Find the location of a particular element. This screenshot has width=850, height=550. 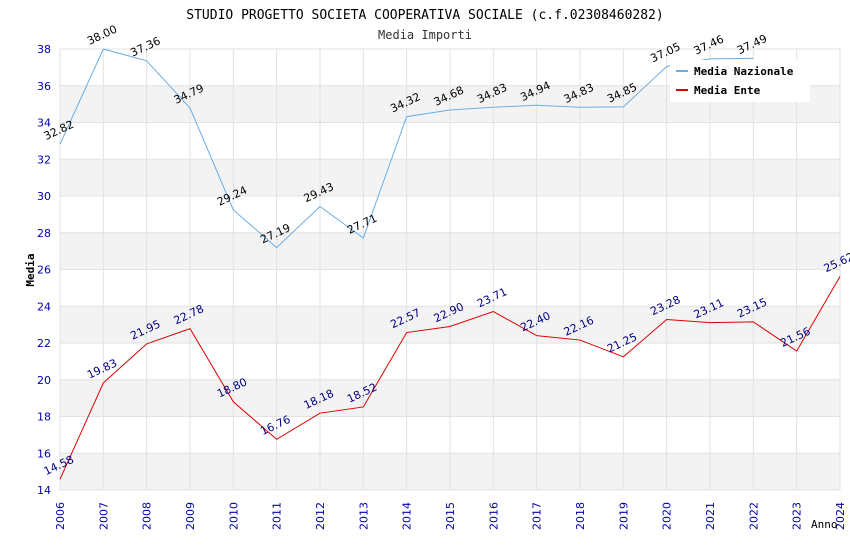

x-tick-label: 2009 is located at coordinates (190, 516).